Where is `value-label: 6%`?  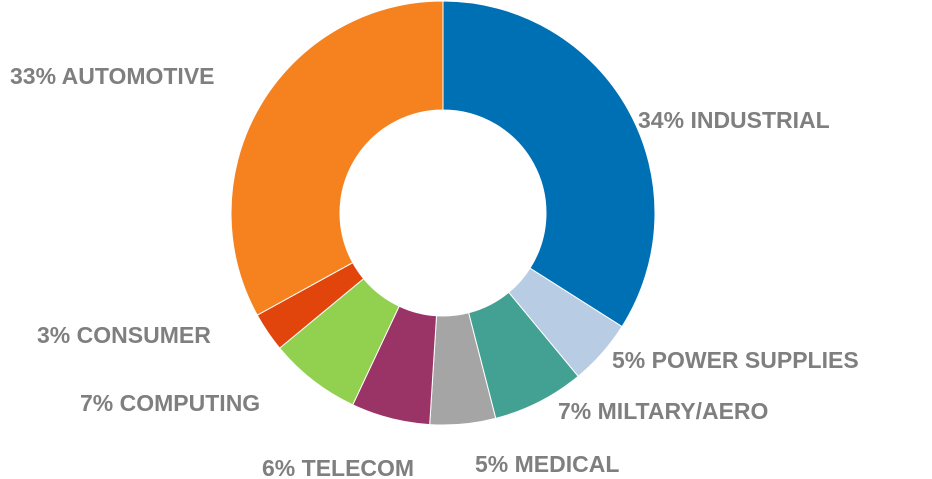 value-label: 6% is located at coordinates (278, 467).